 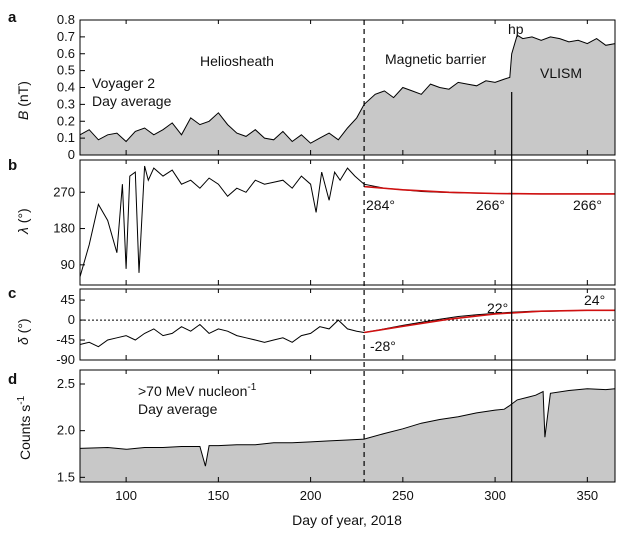 I want to click on panel-a-y-ticks: 0 0.1 0.2 0.30.4 0.5 0.6 0.7 0.8, so click(x=71, y=87).